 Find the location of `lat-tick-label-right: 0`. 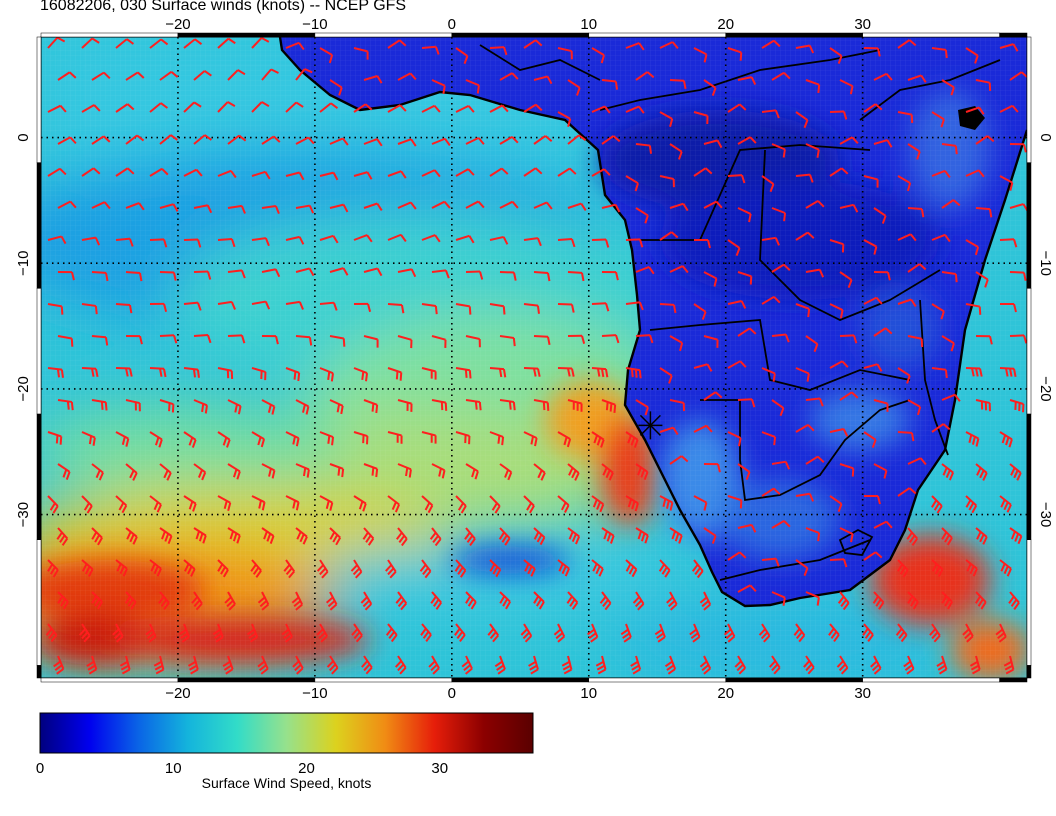

lat-tick-label-right: 0 is located at coordinates (1045, 137).